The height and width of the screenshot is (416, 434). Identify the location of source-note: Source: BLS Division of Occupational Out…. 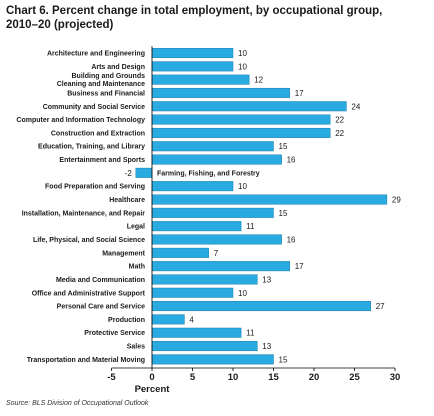
(77, 403).